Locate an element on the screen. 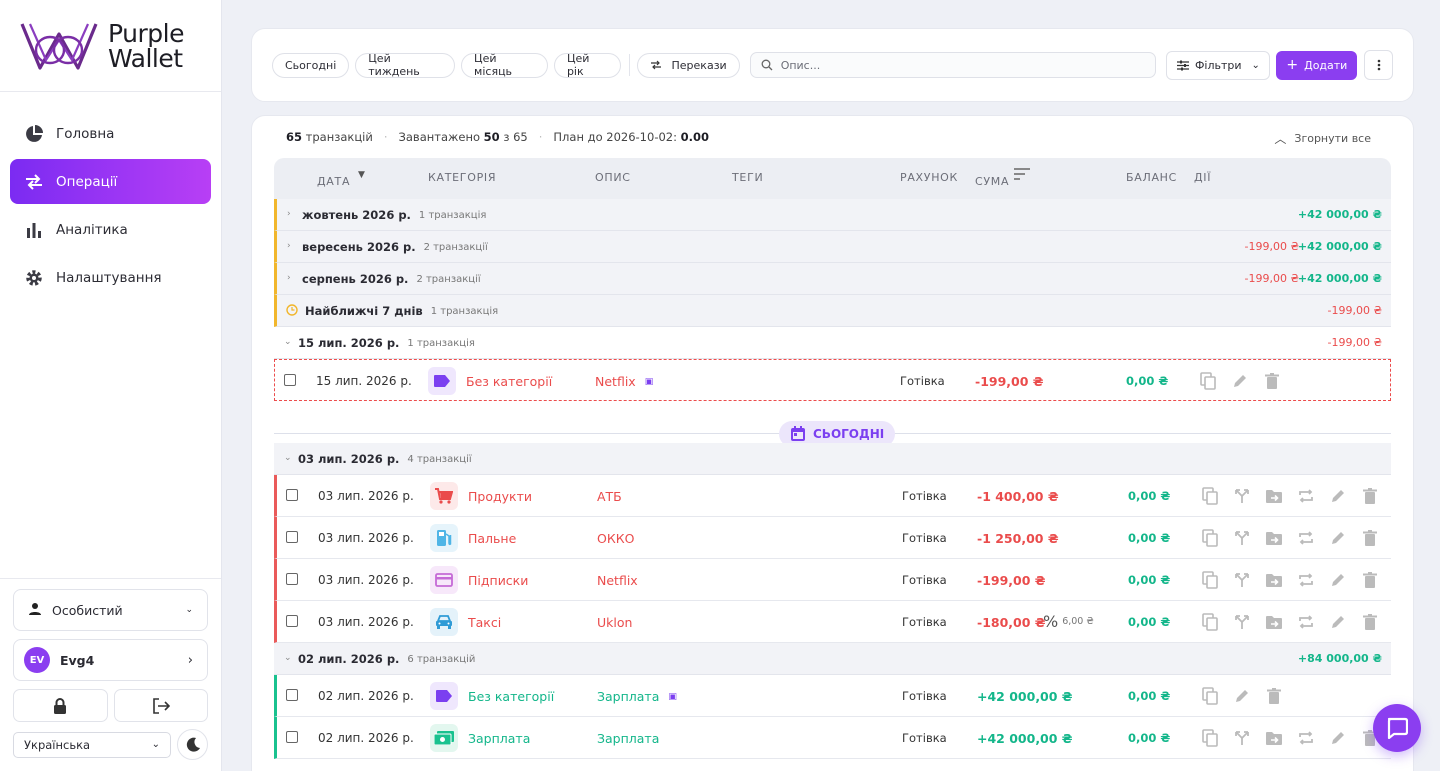 This screenshot has height=771, width=1440. transfers-toggle: Перекази is located at coordinates (688, 65).